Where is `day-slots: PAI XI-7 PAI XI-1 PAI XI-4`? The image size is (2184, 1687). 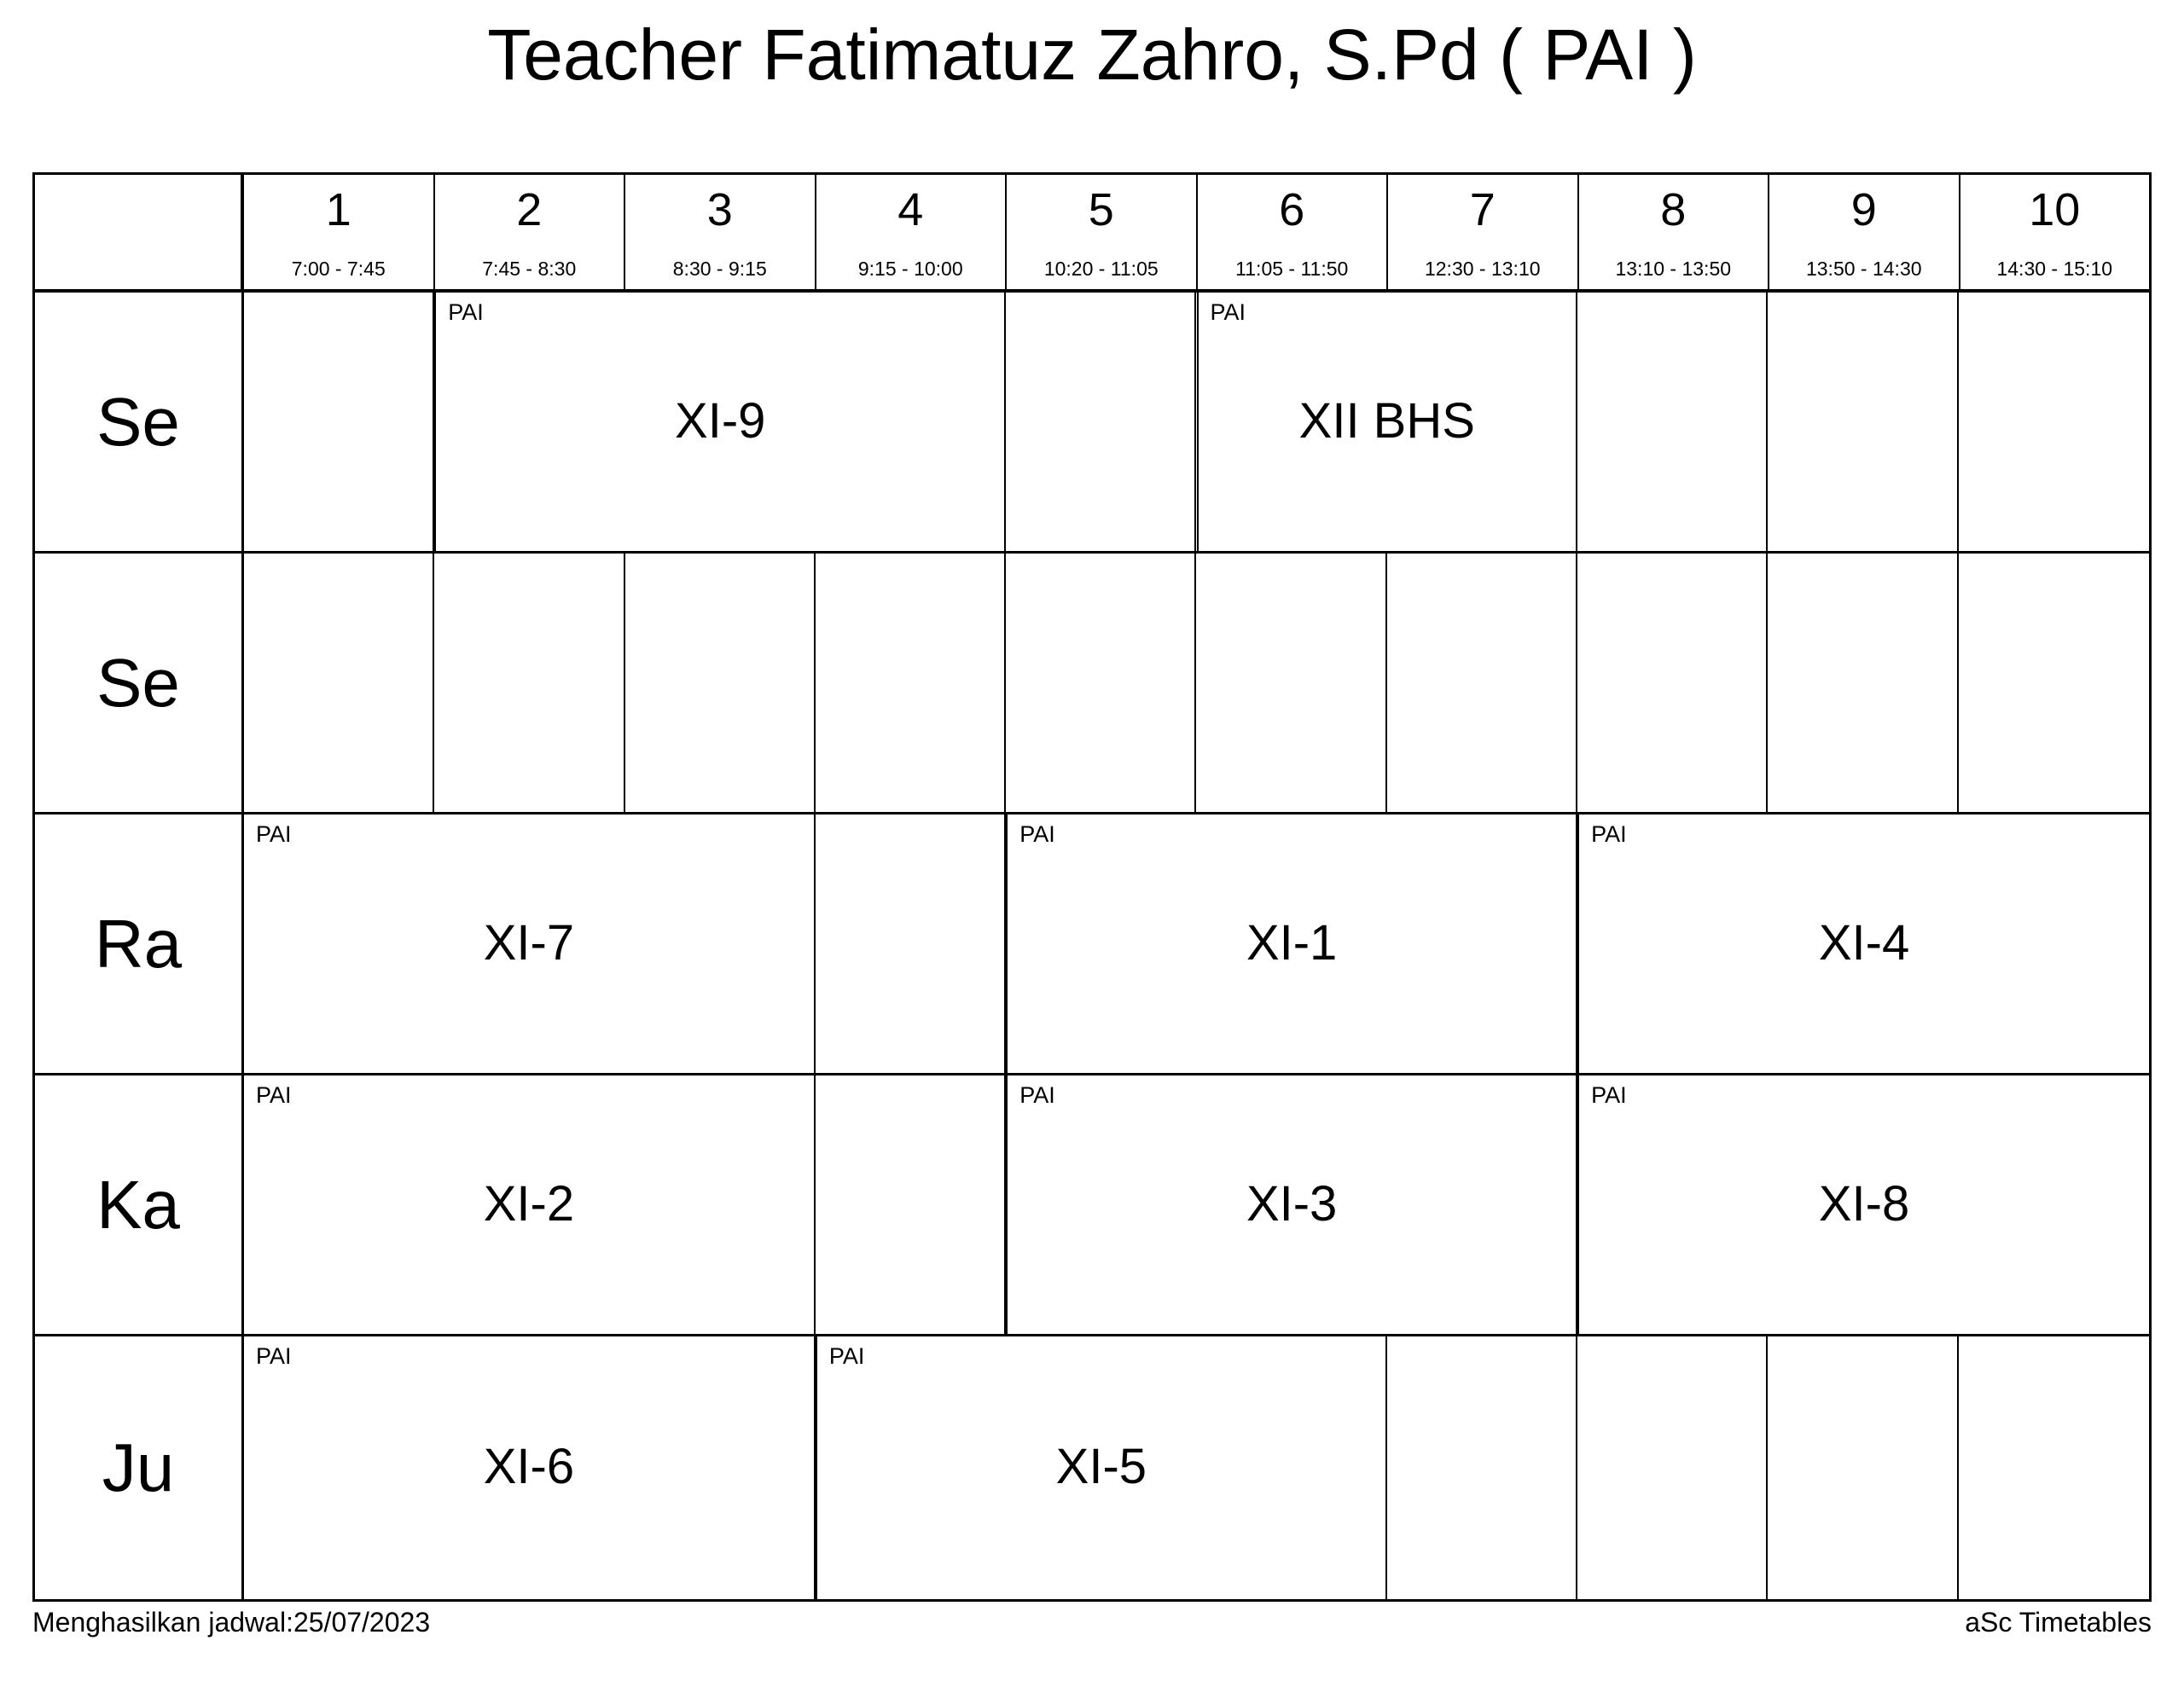 day-slots: PAI XI-7 PAI XI-1 PAI XI-4 is located at coordinates (1197, 944).